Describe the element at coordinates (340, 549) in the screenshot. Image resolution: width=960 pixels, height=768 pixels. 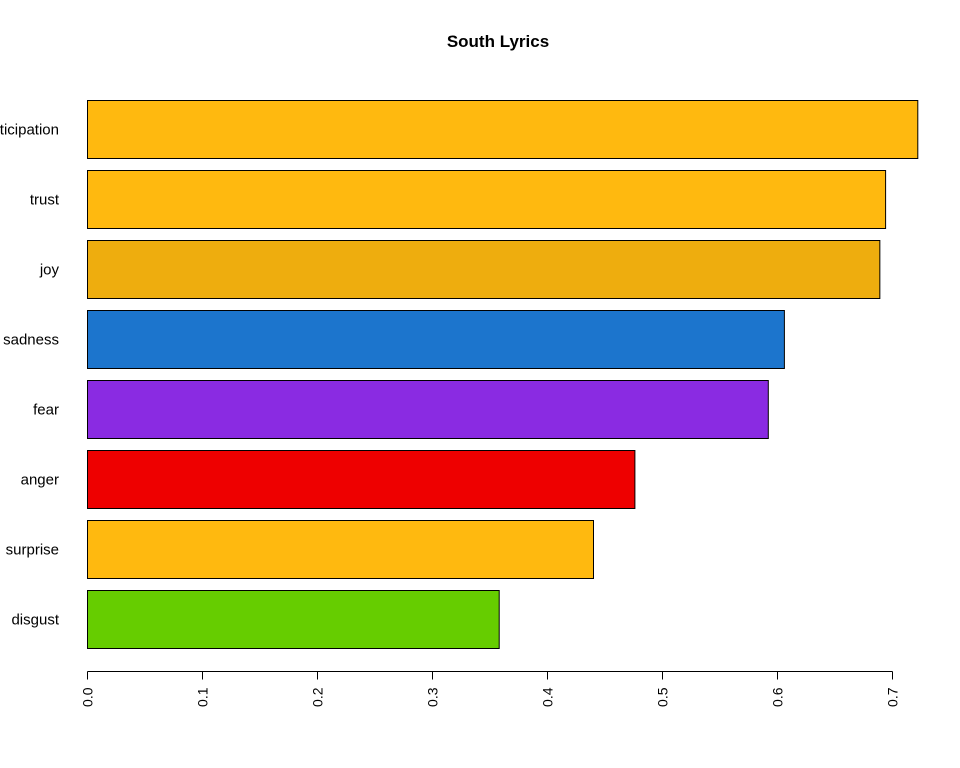
I see `bar-surprise` at that location.